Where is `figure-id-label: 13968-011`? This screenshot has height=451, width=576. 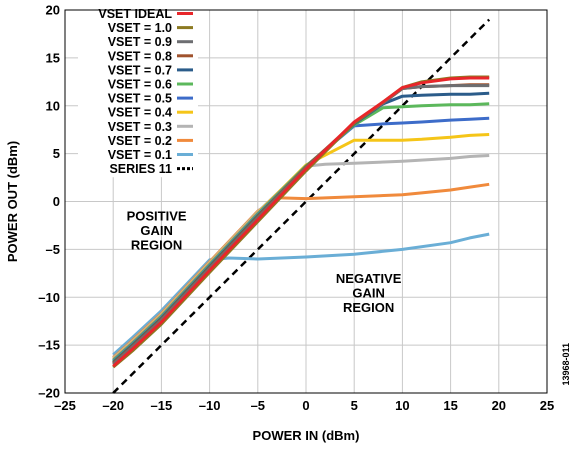
figure-id-label: 13968-011 is located at coordinates (566, 364).